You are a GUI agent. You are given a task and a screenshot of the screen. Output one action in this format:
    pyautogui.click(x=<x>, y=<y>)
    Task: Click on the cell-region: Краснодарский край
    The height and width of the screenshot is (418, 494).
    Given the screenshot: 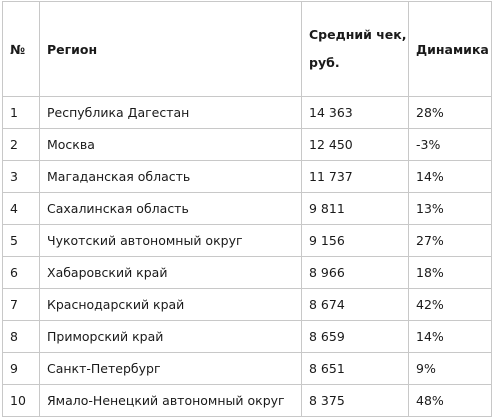 What is the action you would take?
    pyautogui.click(x=170, y=304)
    